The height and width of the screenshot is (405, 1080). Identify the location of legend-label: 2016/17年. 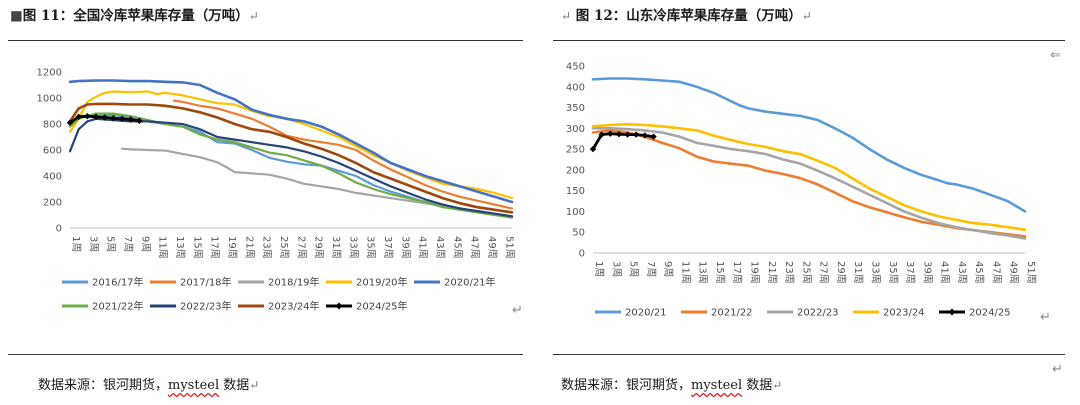
(118, 282).